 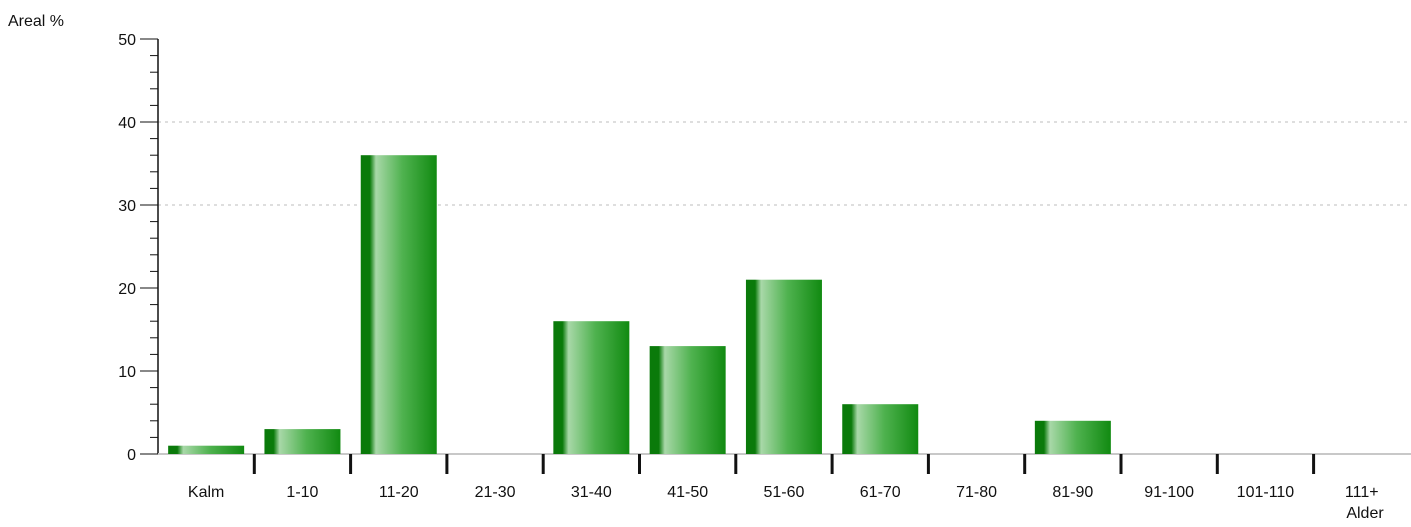 I want to click on x-axis-label: Alder, so click(x=1365, y=513).